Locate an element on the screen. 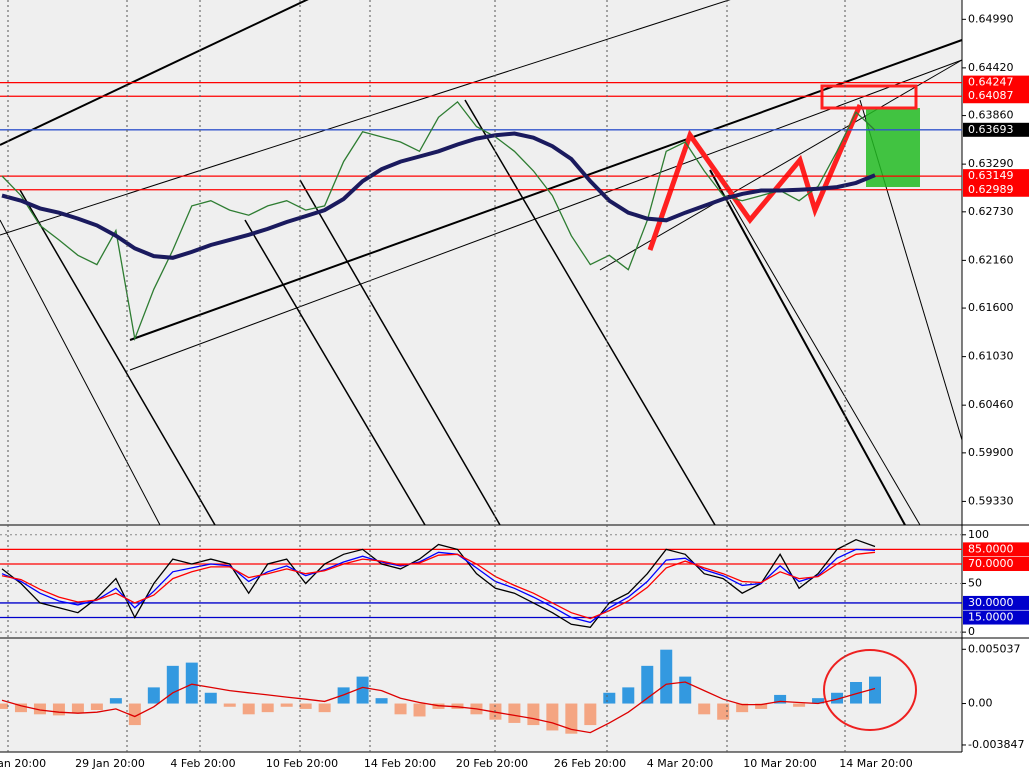 The height and width of the screenshot is (775, 1029). x-tick-label: 4 Feb 20:00 is located at coordinates (202, 763).